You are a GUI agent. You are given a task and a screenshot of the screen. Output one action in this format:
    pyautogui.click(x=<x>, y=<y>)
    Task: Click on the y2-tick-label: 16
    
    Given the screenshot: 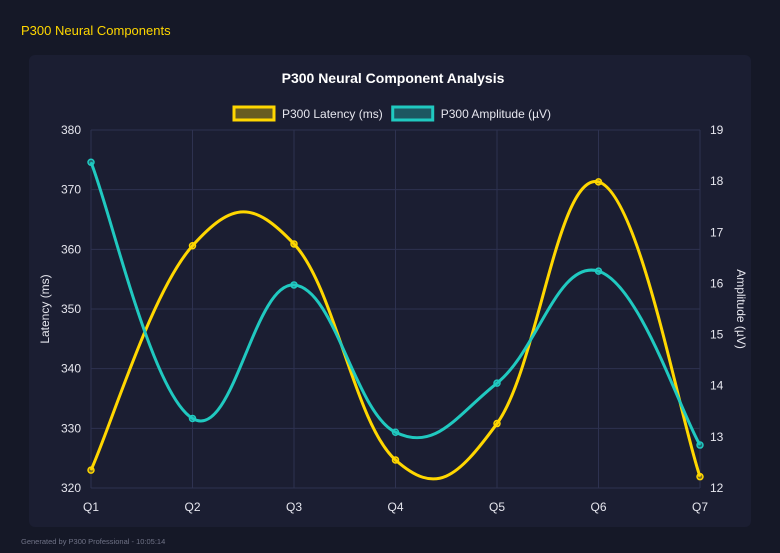 What is the action you would take?
    pyautogui.click(x=717, y=283)
    